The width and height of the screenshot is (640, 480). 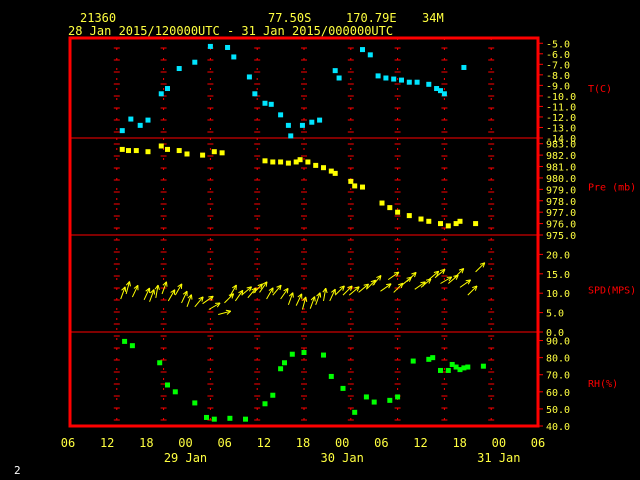 What do you see at coordinates (371, 18) in the screenshot?
I see `header-lon: 170.79E` at bounding box center [371, 18].